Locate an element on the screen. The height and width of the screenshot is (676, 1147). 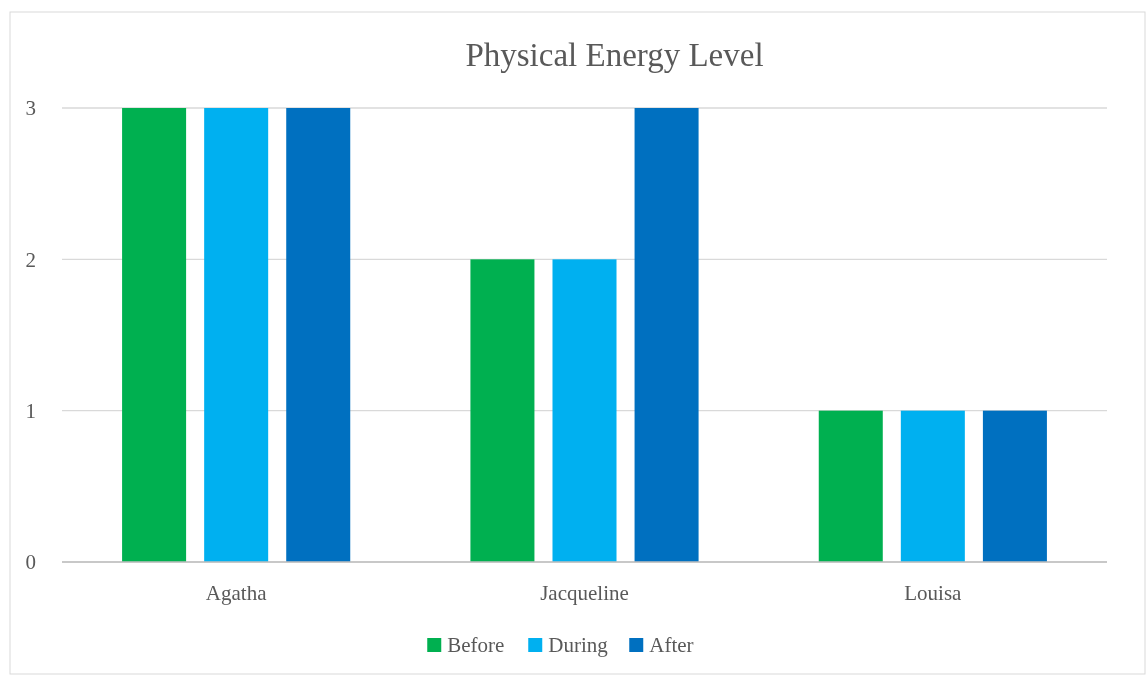
legend-label: Before is located at coordinates (476, 645).